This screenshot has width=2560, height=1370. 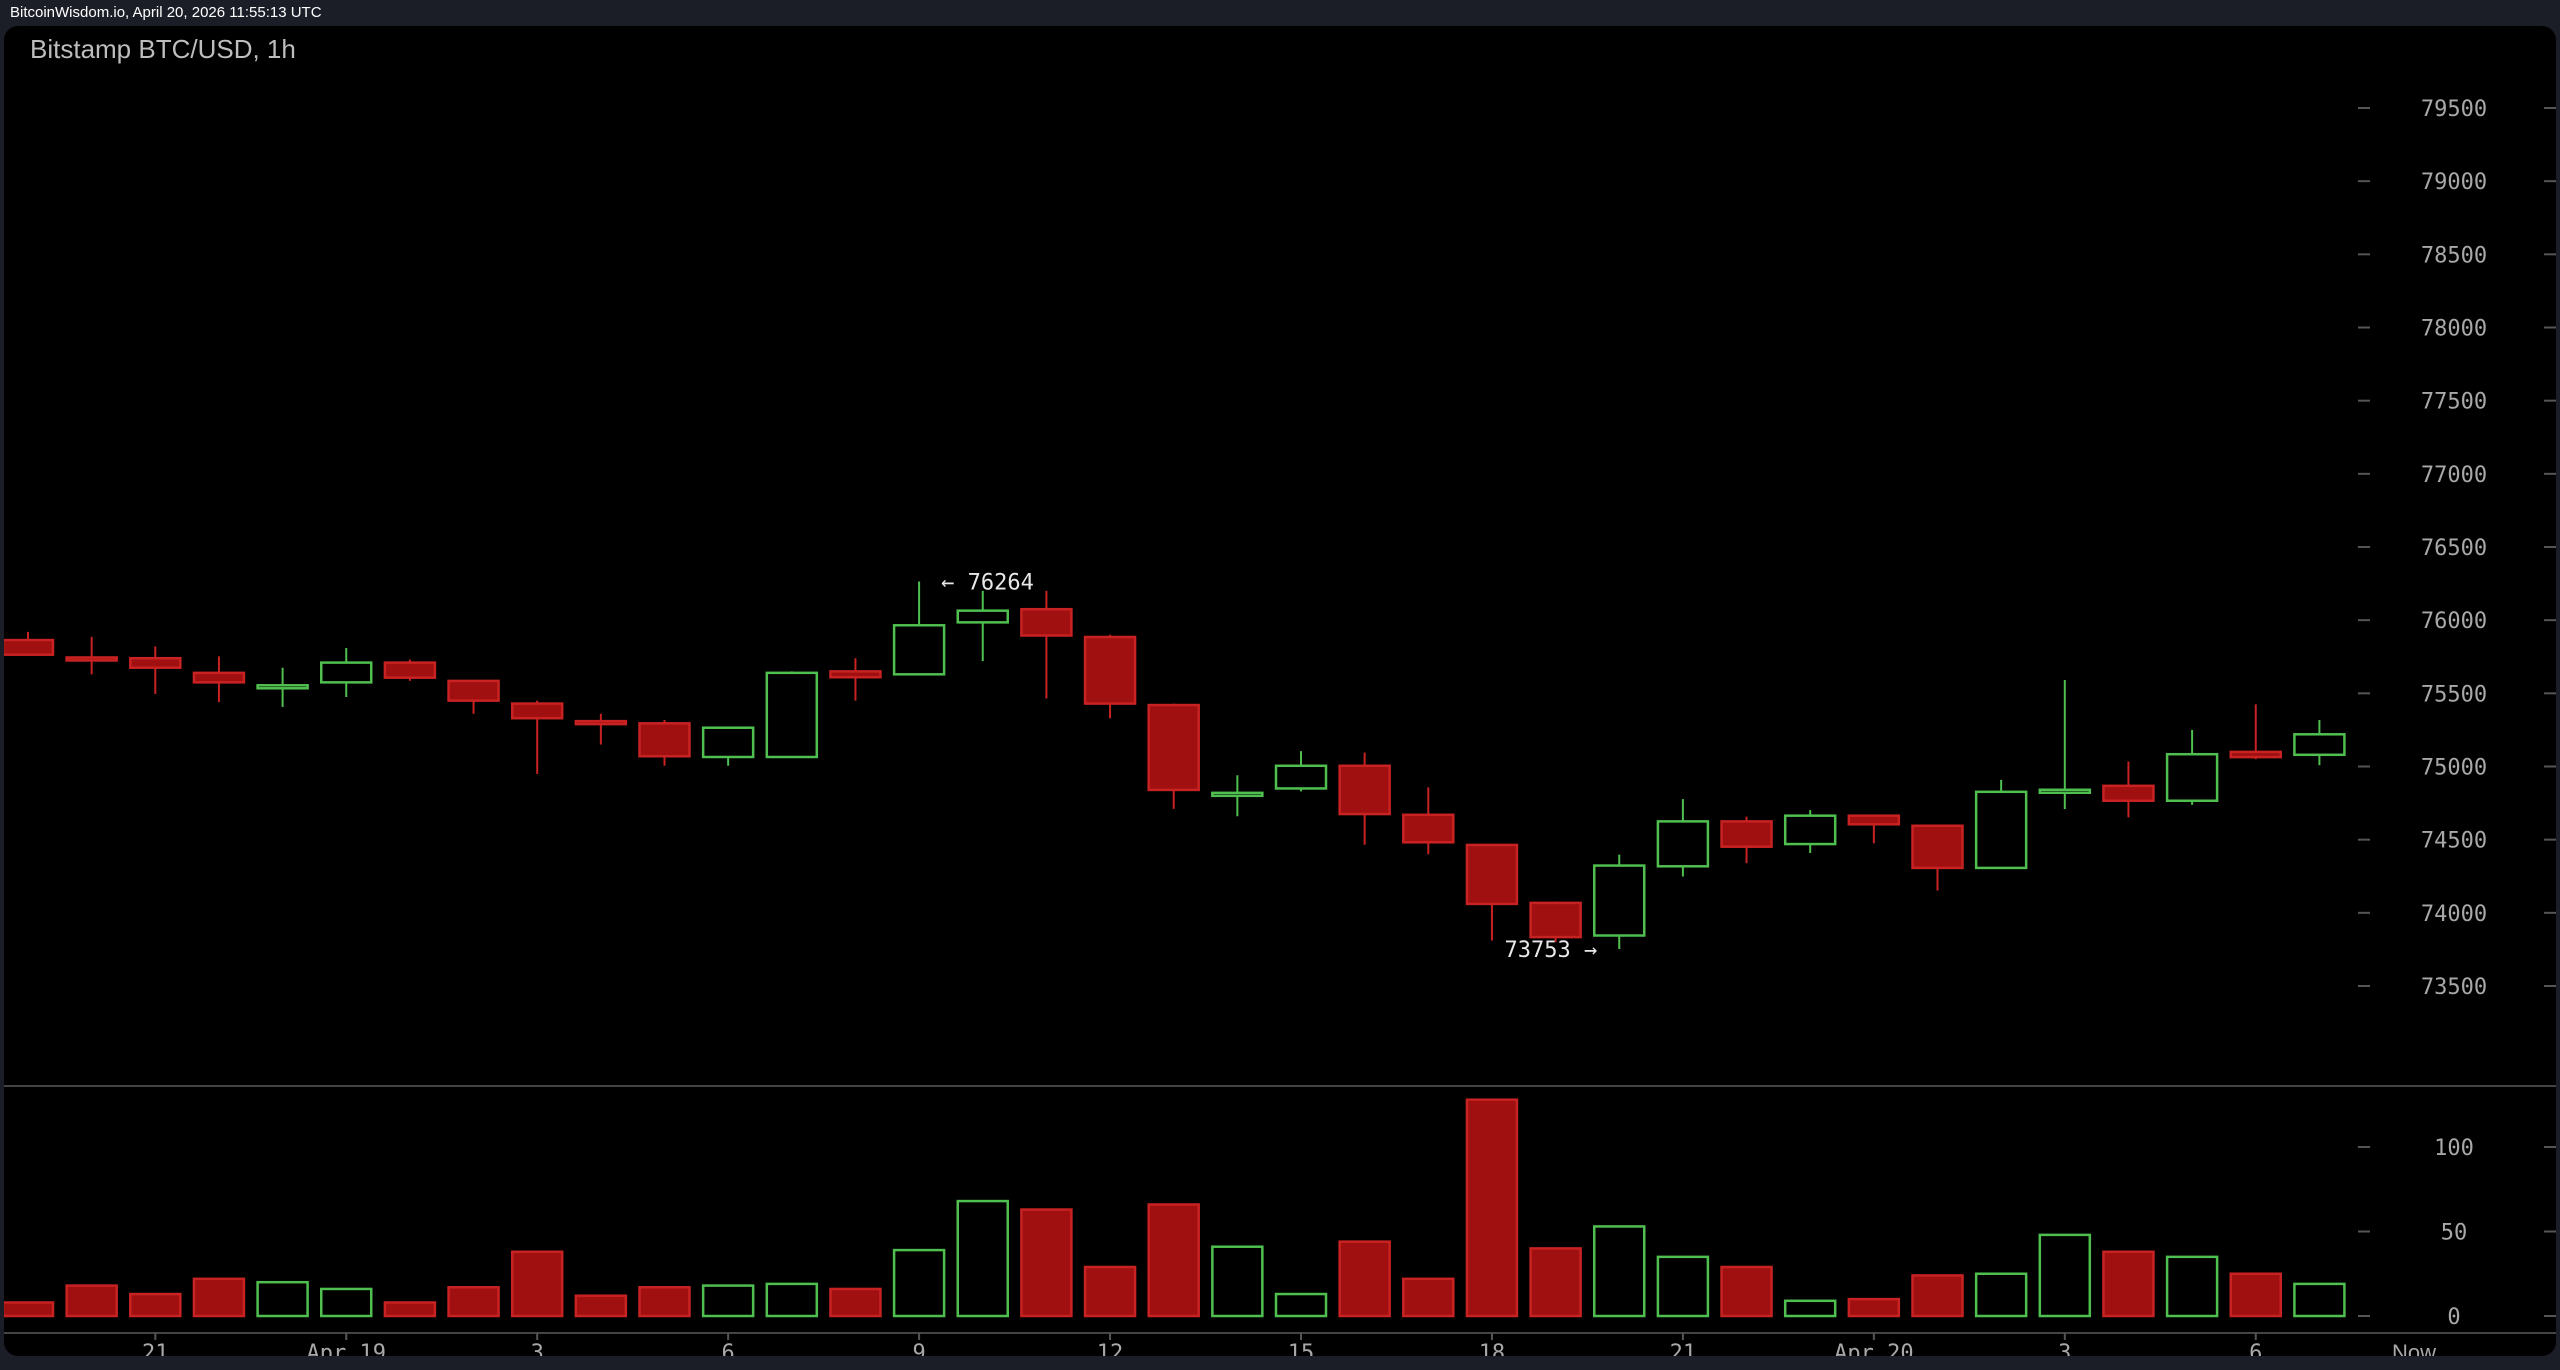 What do you see at coordinates (2453, 1317) in the screenshot?
I see `volume-tick-label: 0` at bounding box center [2453, 1317].